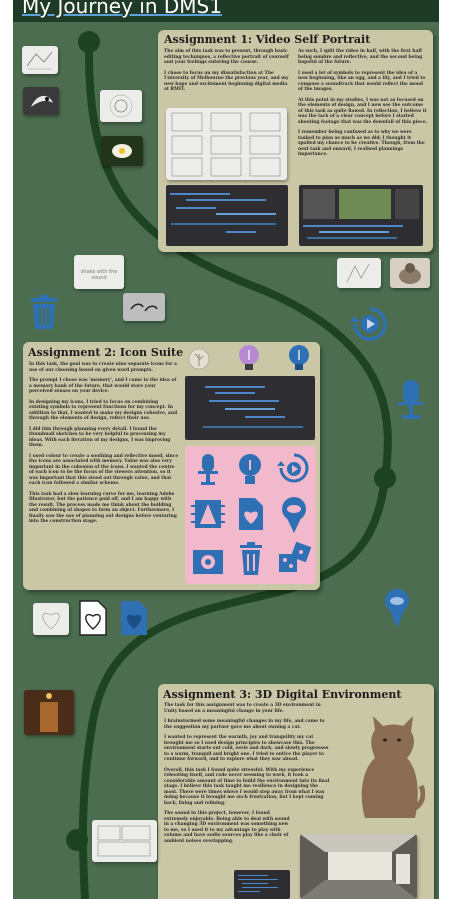  Describe the element at coordinates (227, 215) in the screenshot. I see `video-timeline-screenshot` at that location.